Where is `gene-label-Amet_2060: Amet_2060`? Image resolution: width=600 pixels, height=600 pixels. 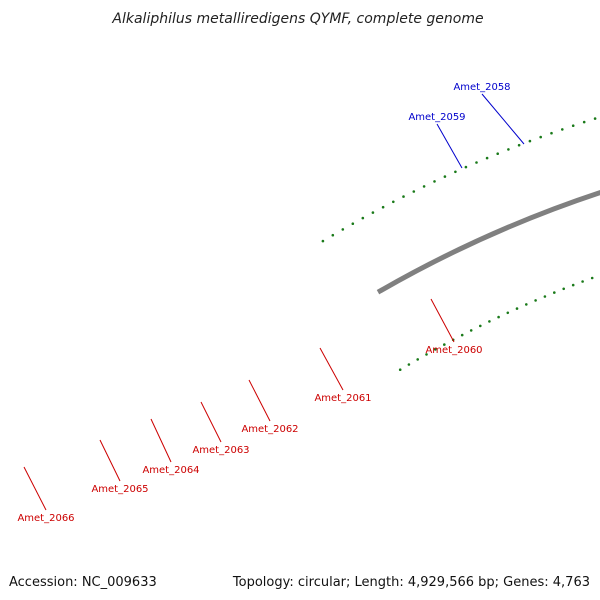 gene-label-Amet_2060: Amet_2060 is located at coordinates (453, 350).